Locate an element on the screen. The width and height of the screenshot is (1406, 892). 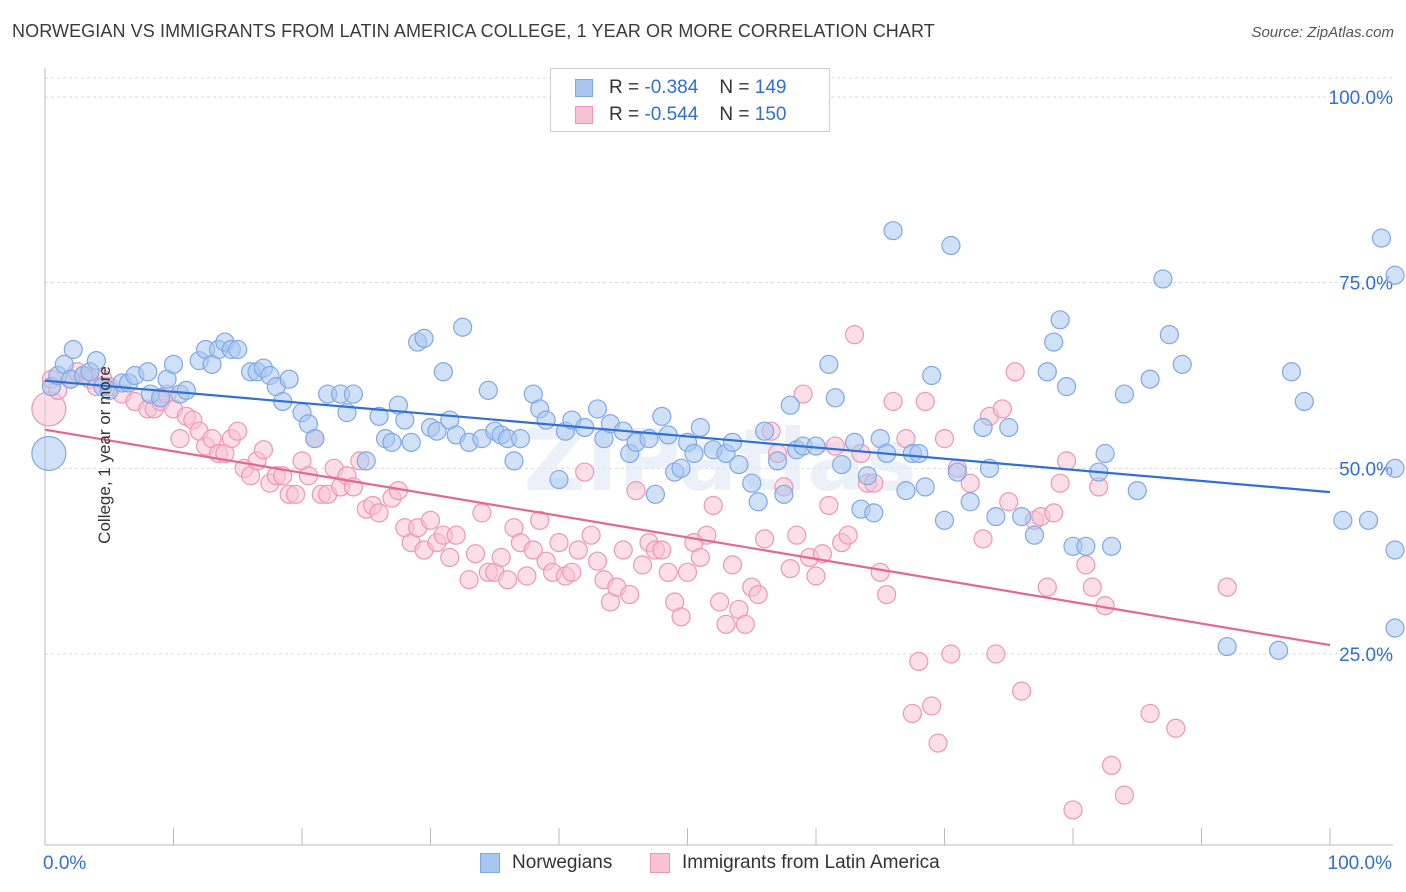
bottom-legend-label: Immigrants from Latin America is located at coordinates (811, 862).